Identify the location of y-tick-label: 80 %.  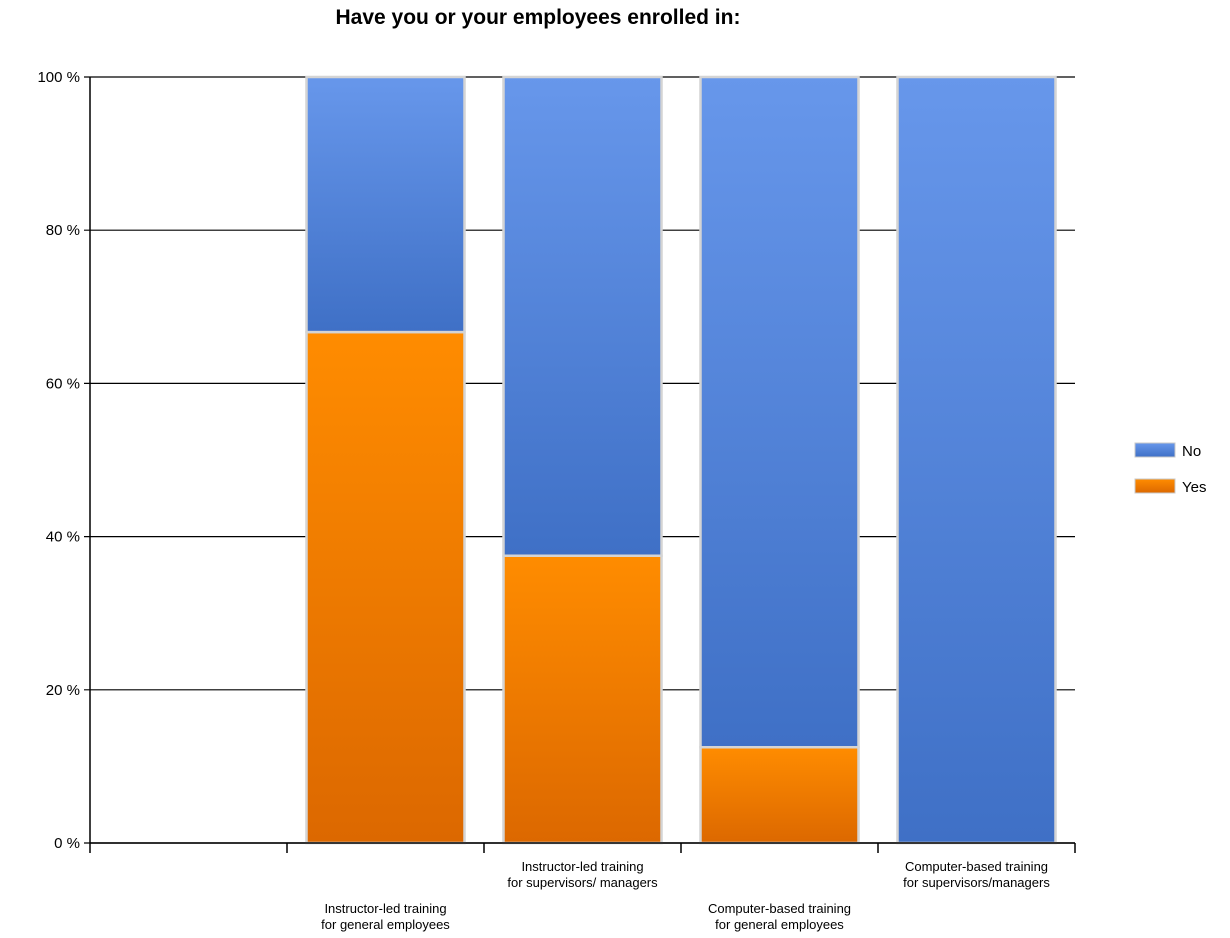
(63, 230).